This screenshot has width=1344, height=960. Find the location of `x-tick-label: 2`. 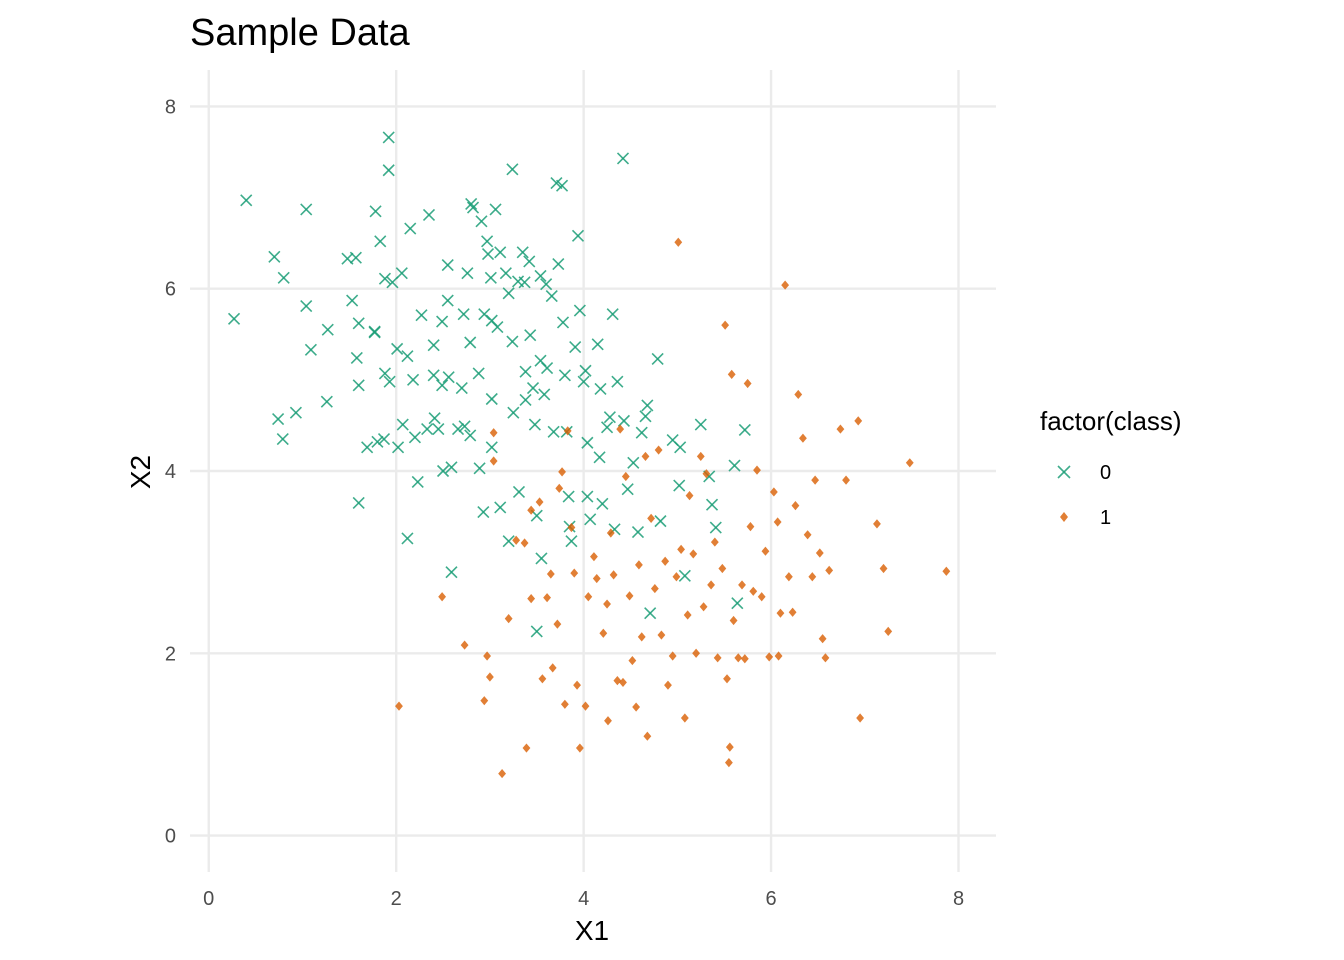

x-tick-label: 2 is located at coordinates (396, 899).